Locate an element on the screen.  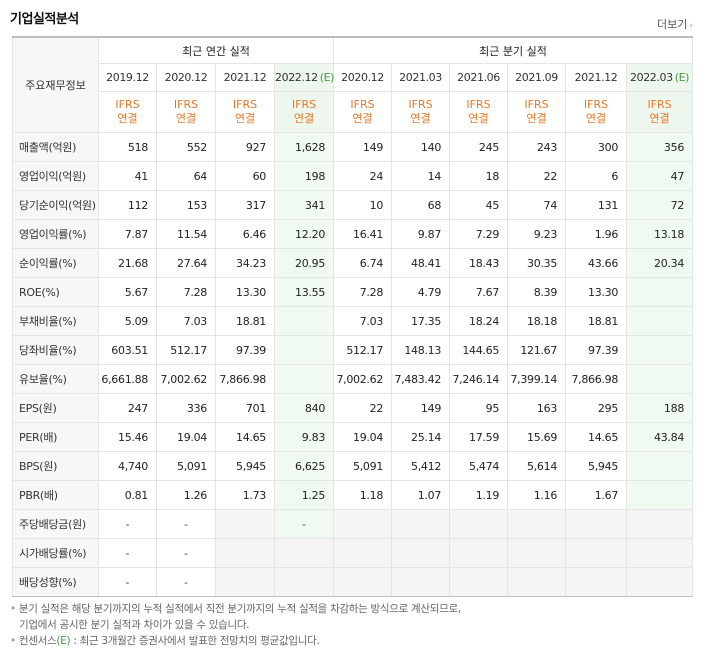
more-link-label: 더보기 is located at coordinates (672, 24).